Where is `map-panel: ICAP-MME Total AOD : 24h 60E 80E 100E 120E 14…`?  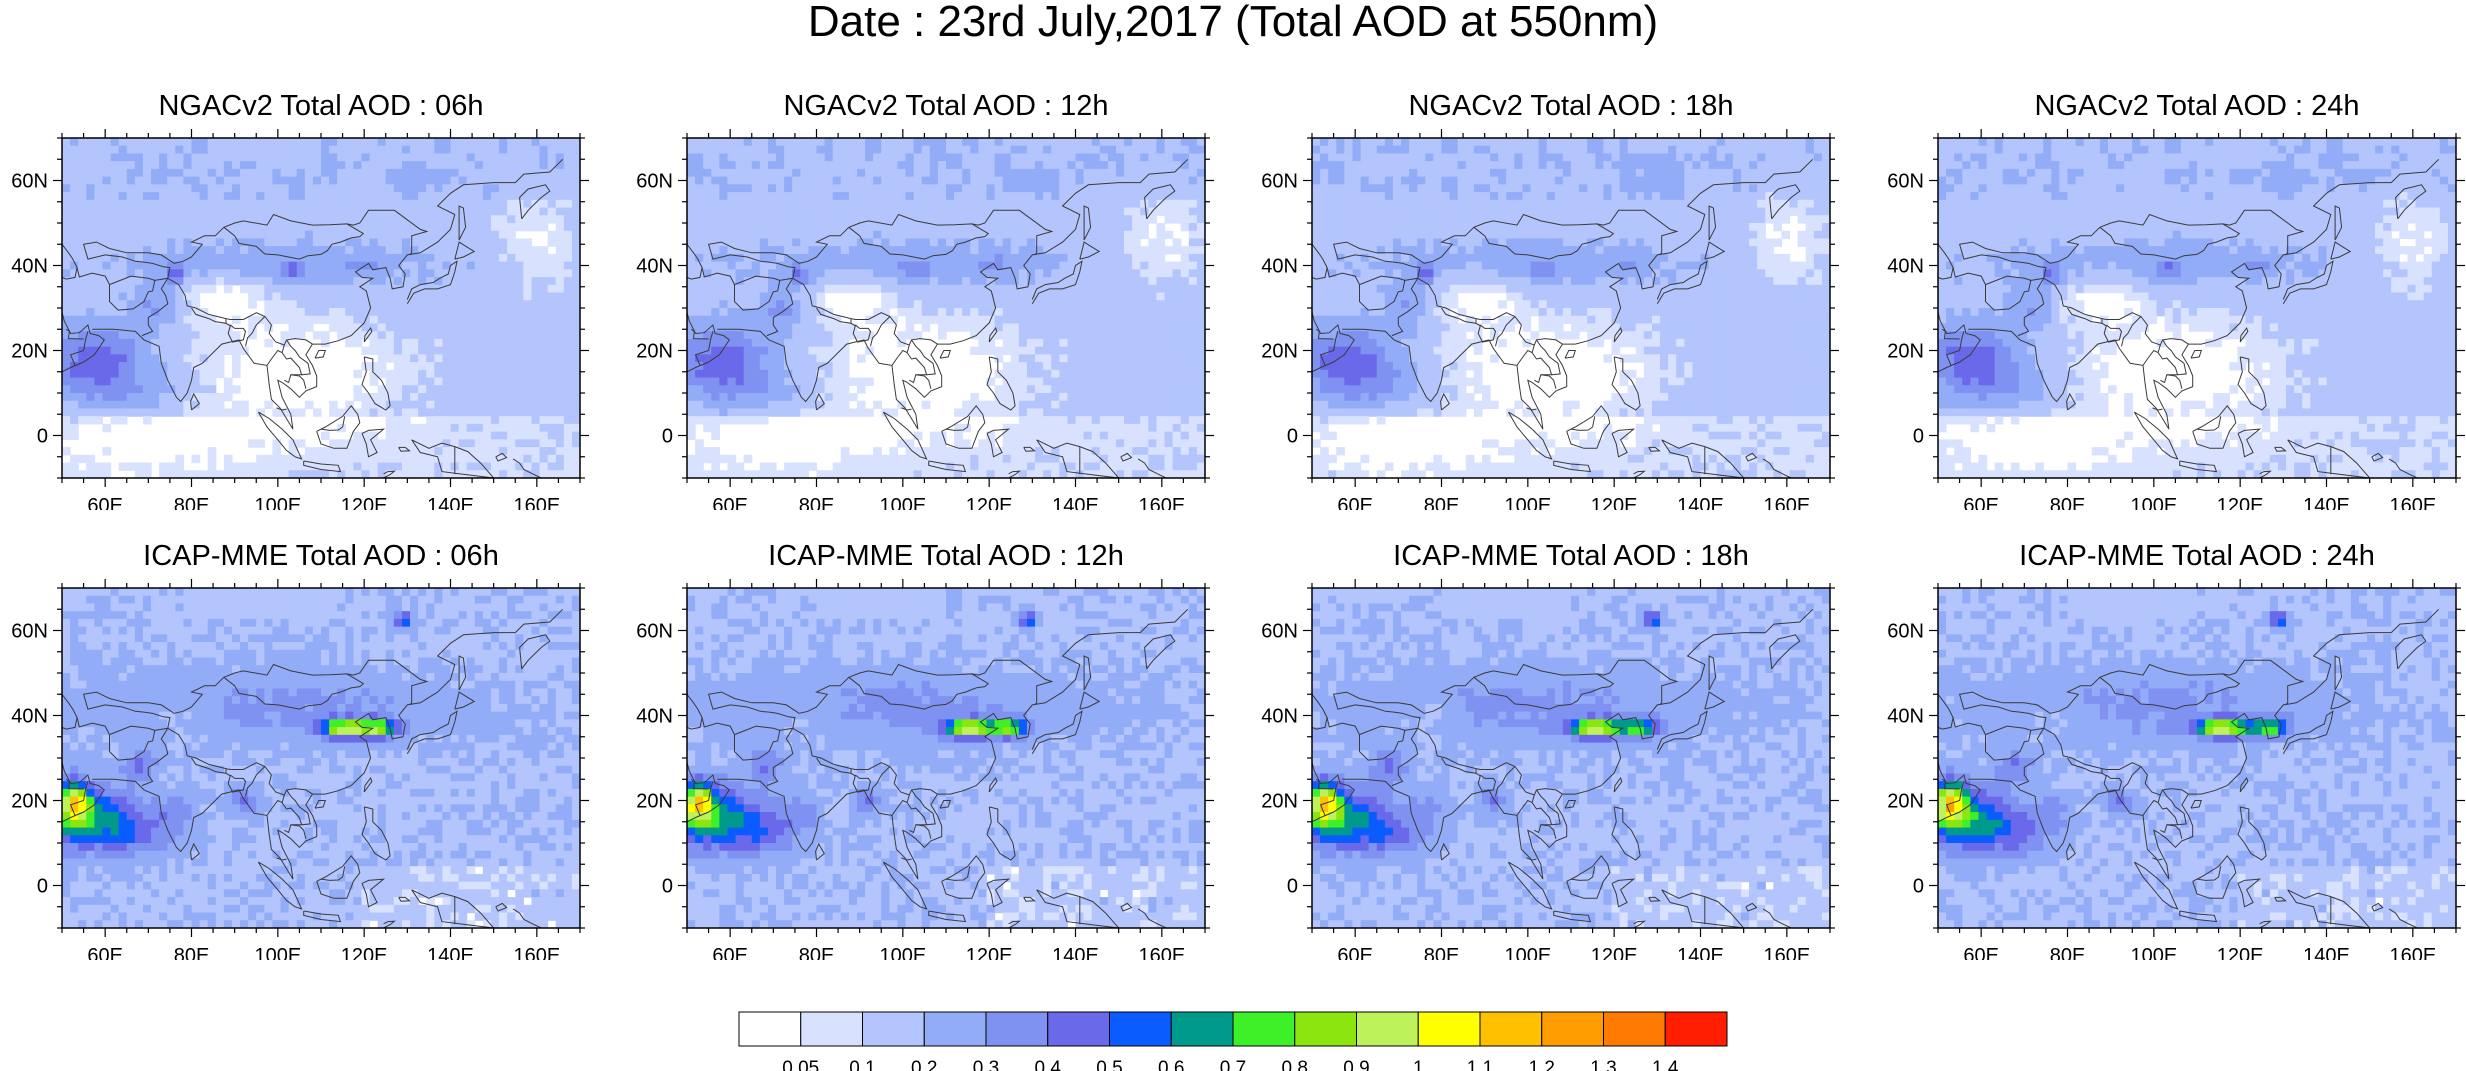
map-panel: ICAP-MME Total AOD : 24h 60E 80E 100E 120E 14… is located at coordinates (2170, 750).